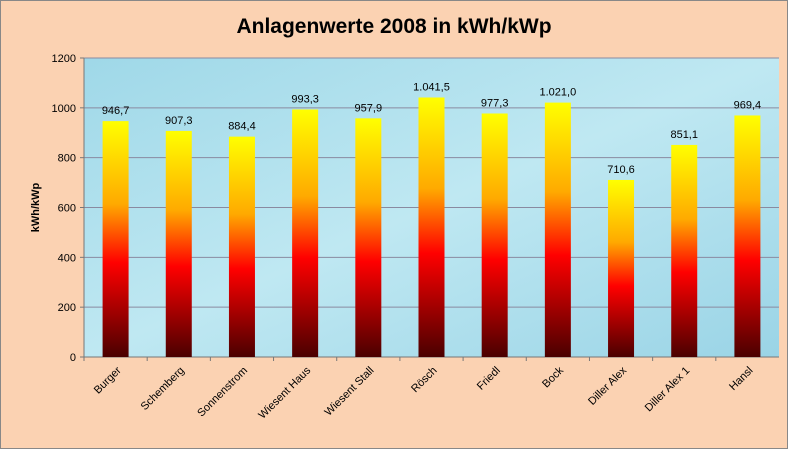  What do you see at coordinates (668, 390) in the screenshot?
I see `x-tick-label: Diller Alex 1` at bounding box center [668, 390].